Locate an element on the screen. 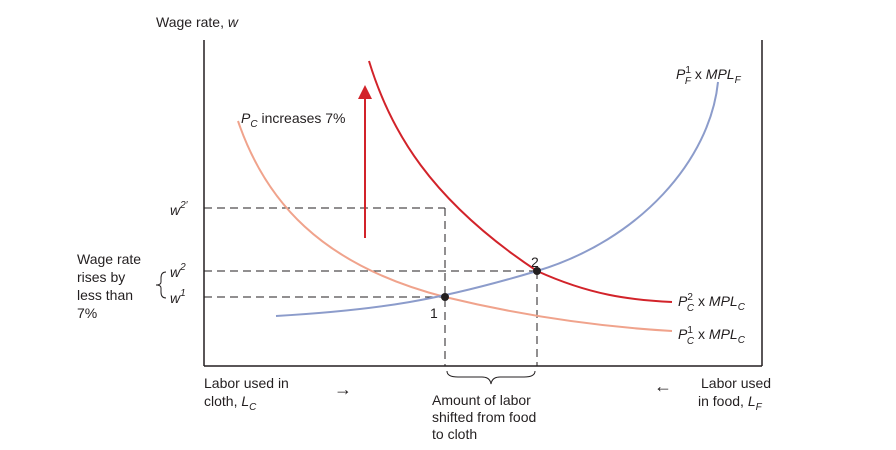 This screenshot has height=450, width=896. shift-note-line: shifted from food is located at coordinates (484, 417).